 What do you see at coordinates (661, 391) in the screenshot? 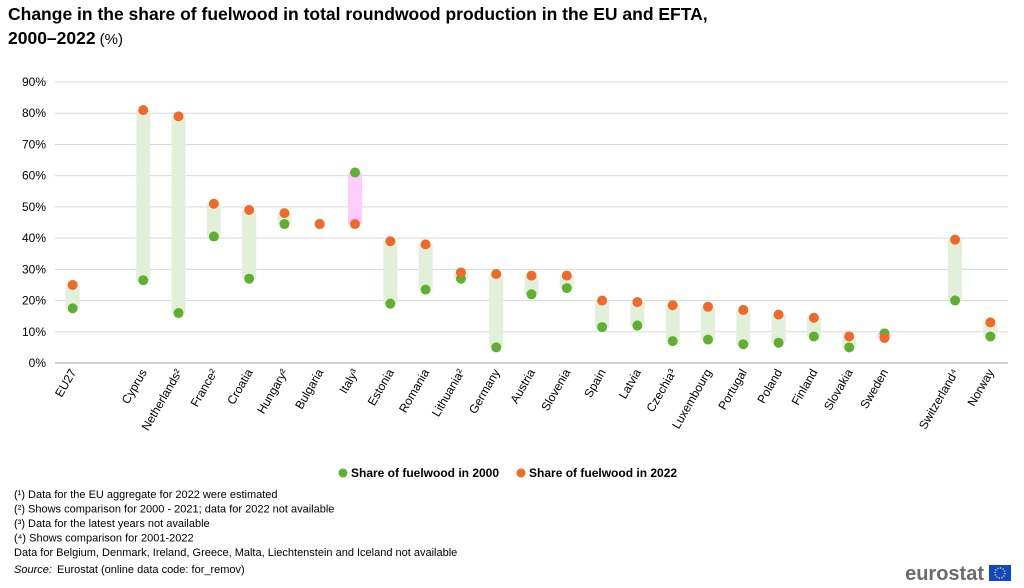
I see `x-tick-label: Czechia³` at bounding box center [661, 391].